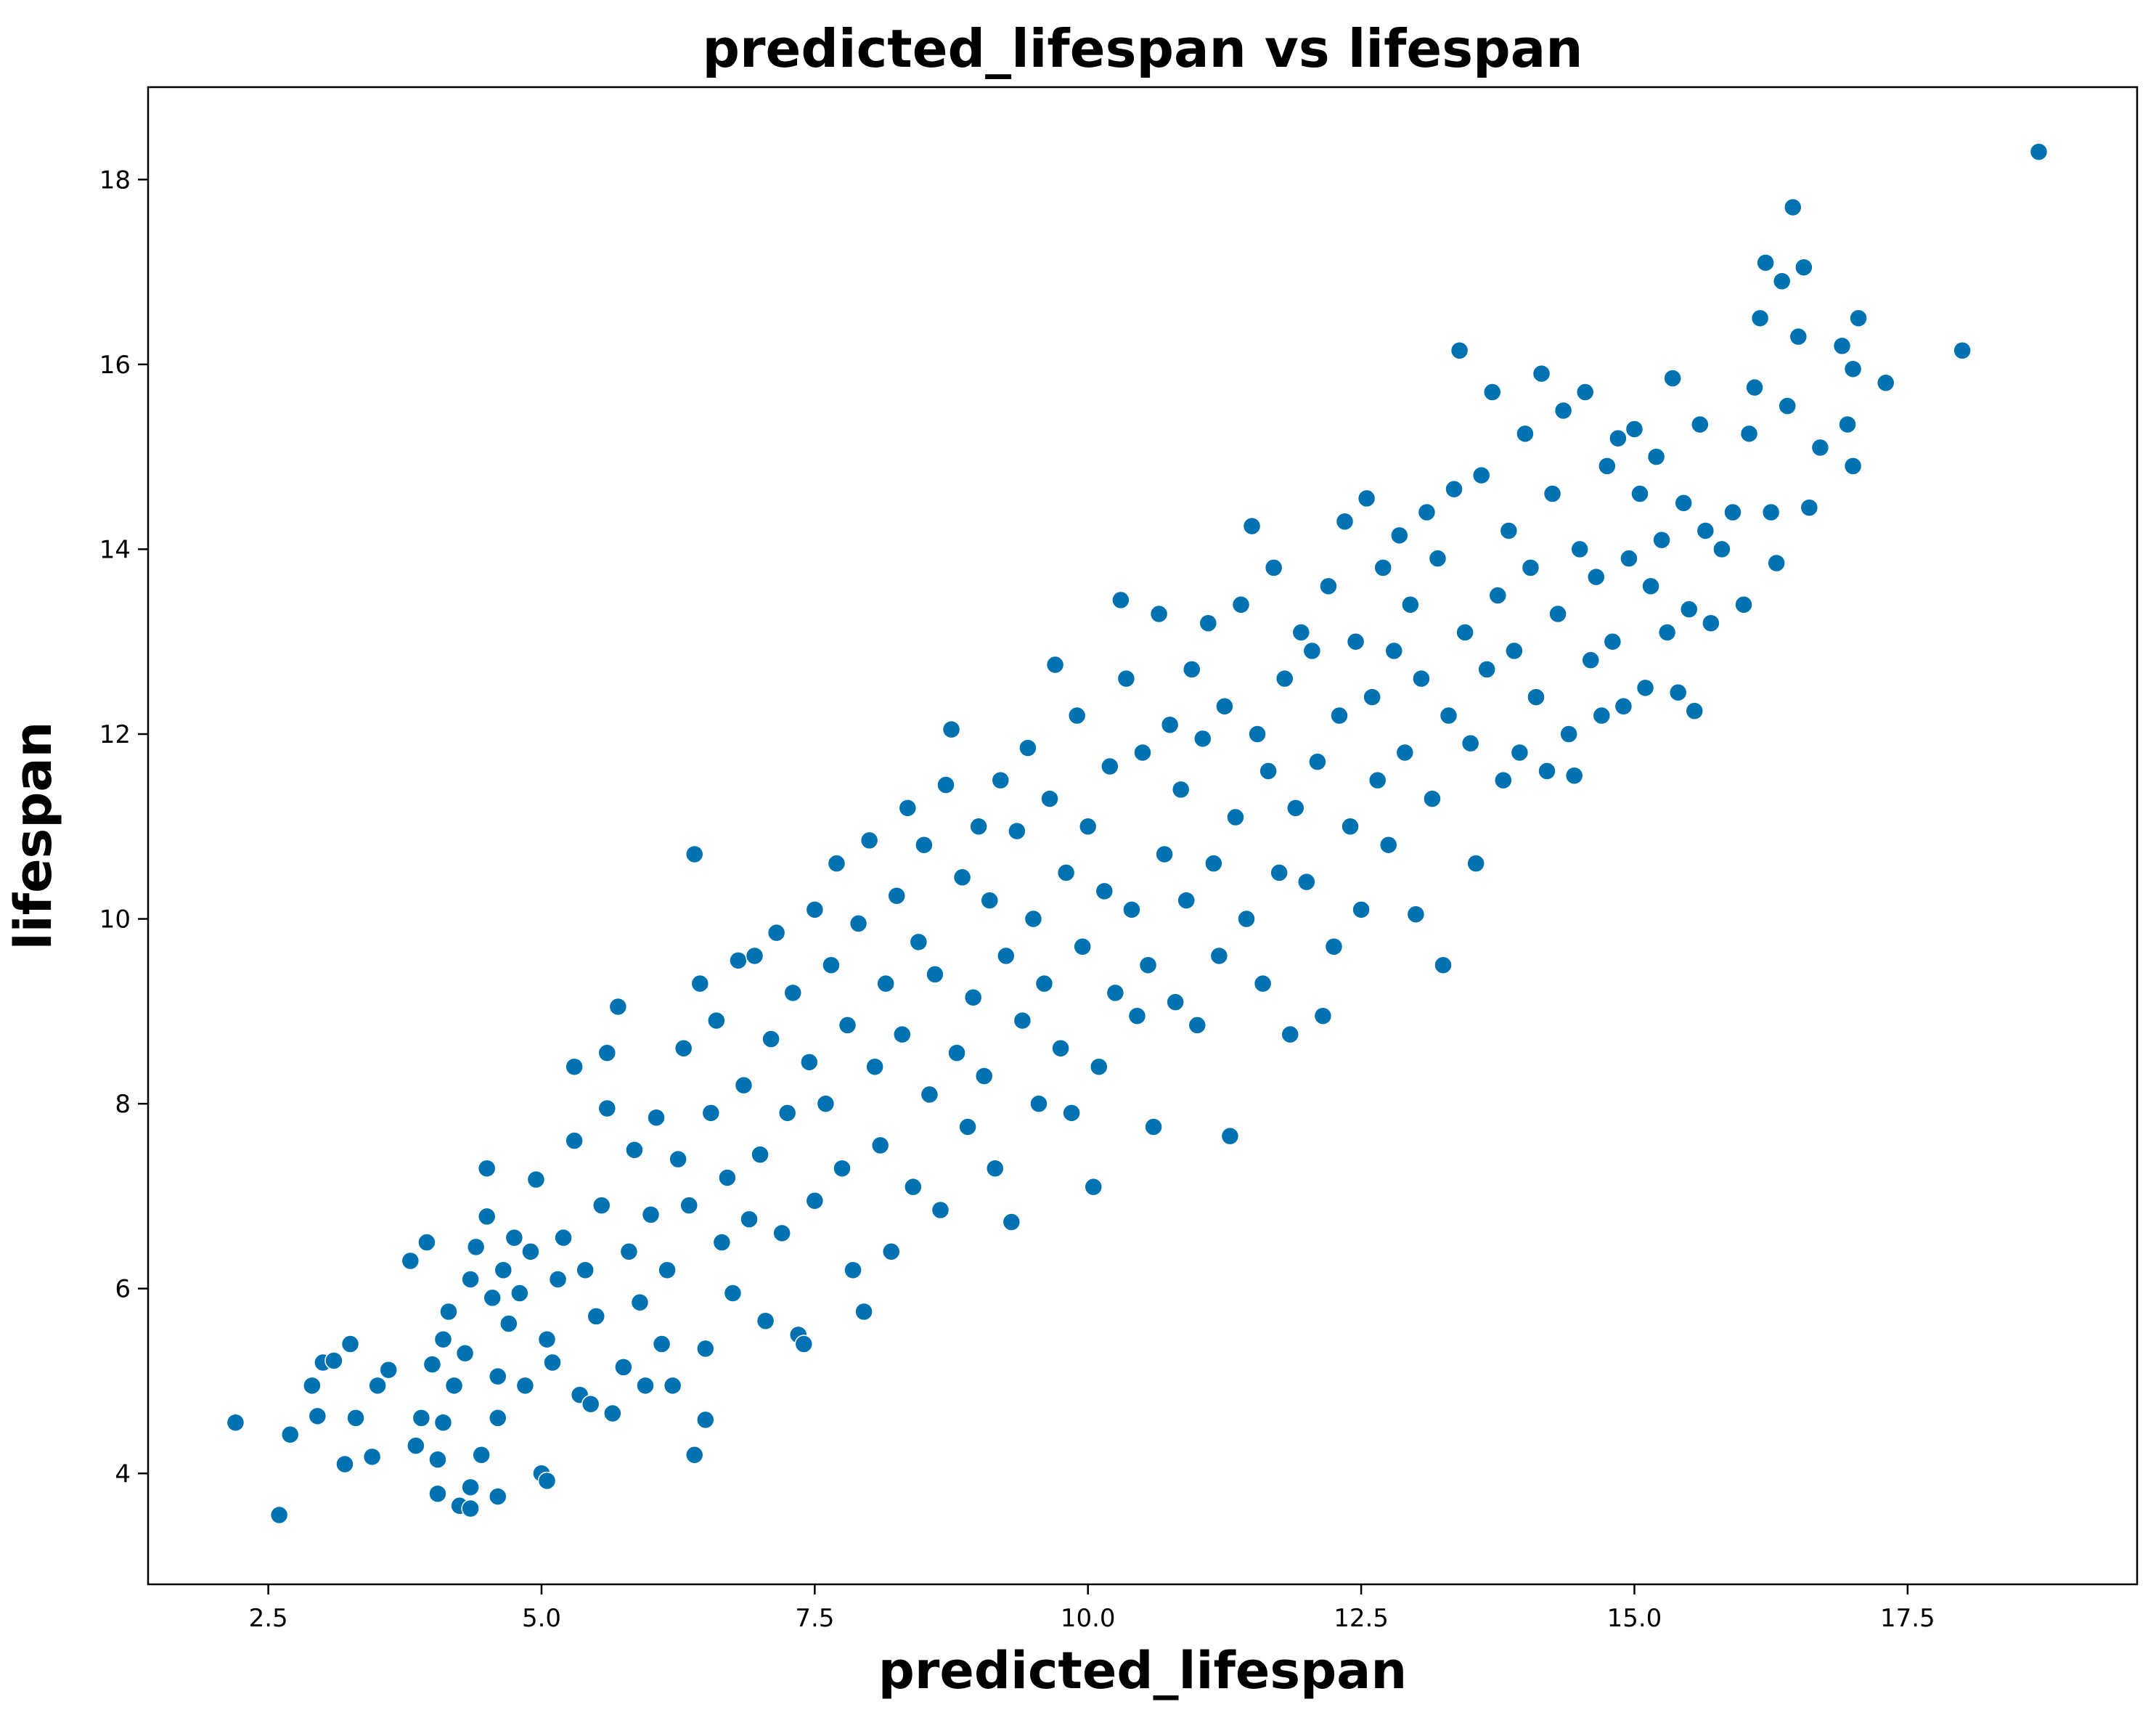 This screenshot has width=2156, height=1723. What do you see at coordinates (1908, 1618) in the screenshot?
I see `x-tick-label: 17.5` at bounding box center [1908, 1618].